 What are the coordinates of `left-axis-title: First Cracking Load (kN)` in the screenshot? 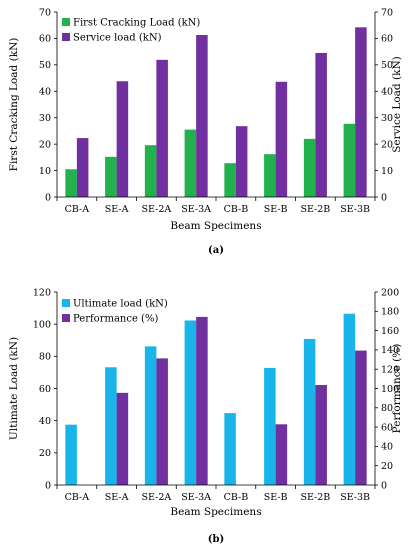 It's located at (14, 105).